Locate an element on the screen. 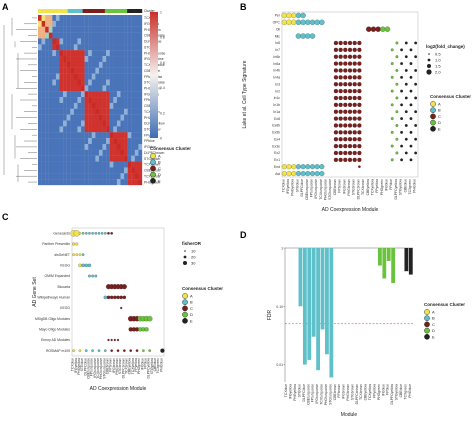 The image size is (474, 434). panel-d-legend-swatch is located at coordinates (427, 318).